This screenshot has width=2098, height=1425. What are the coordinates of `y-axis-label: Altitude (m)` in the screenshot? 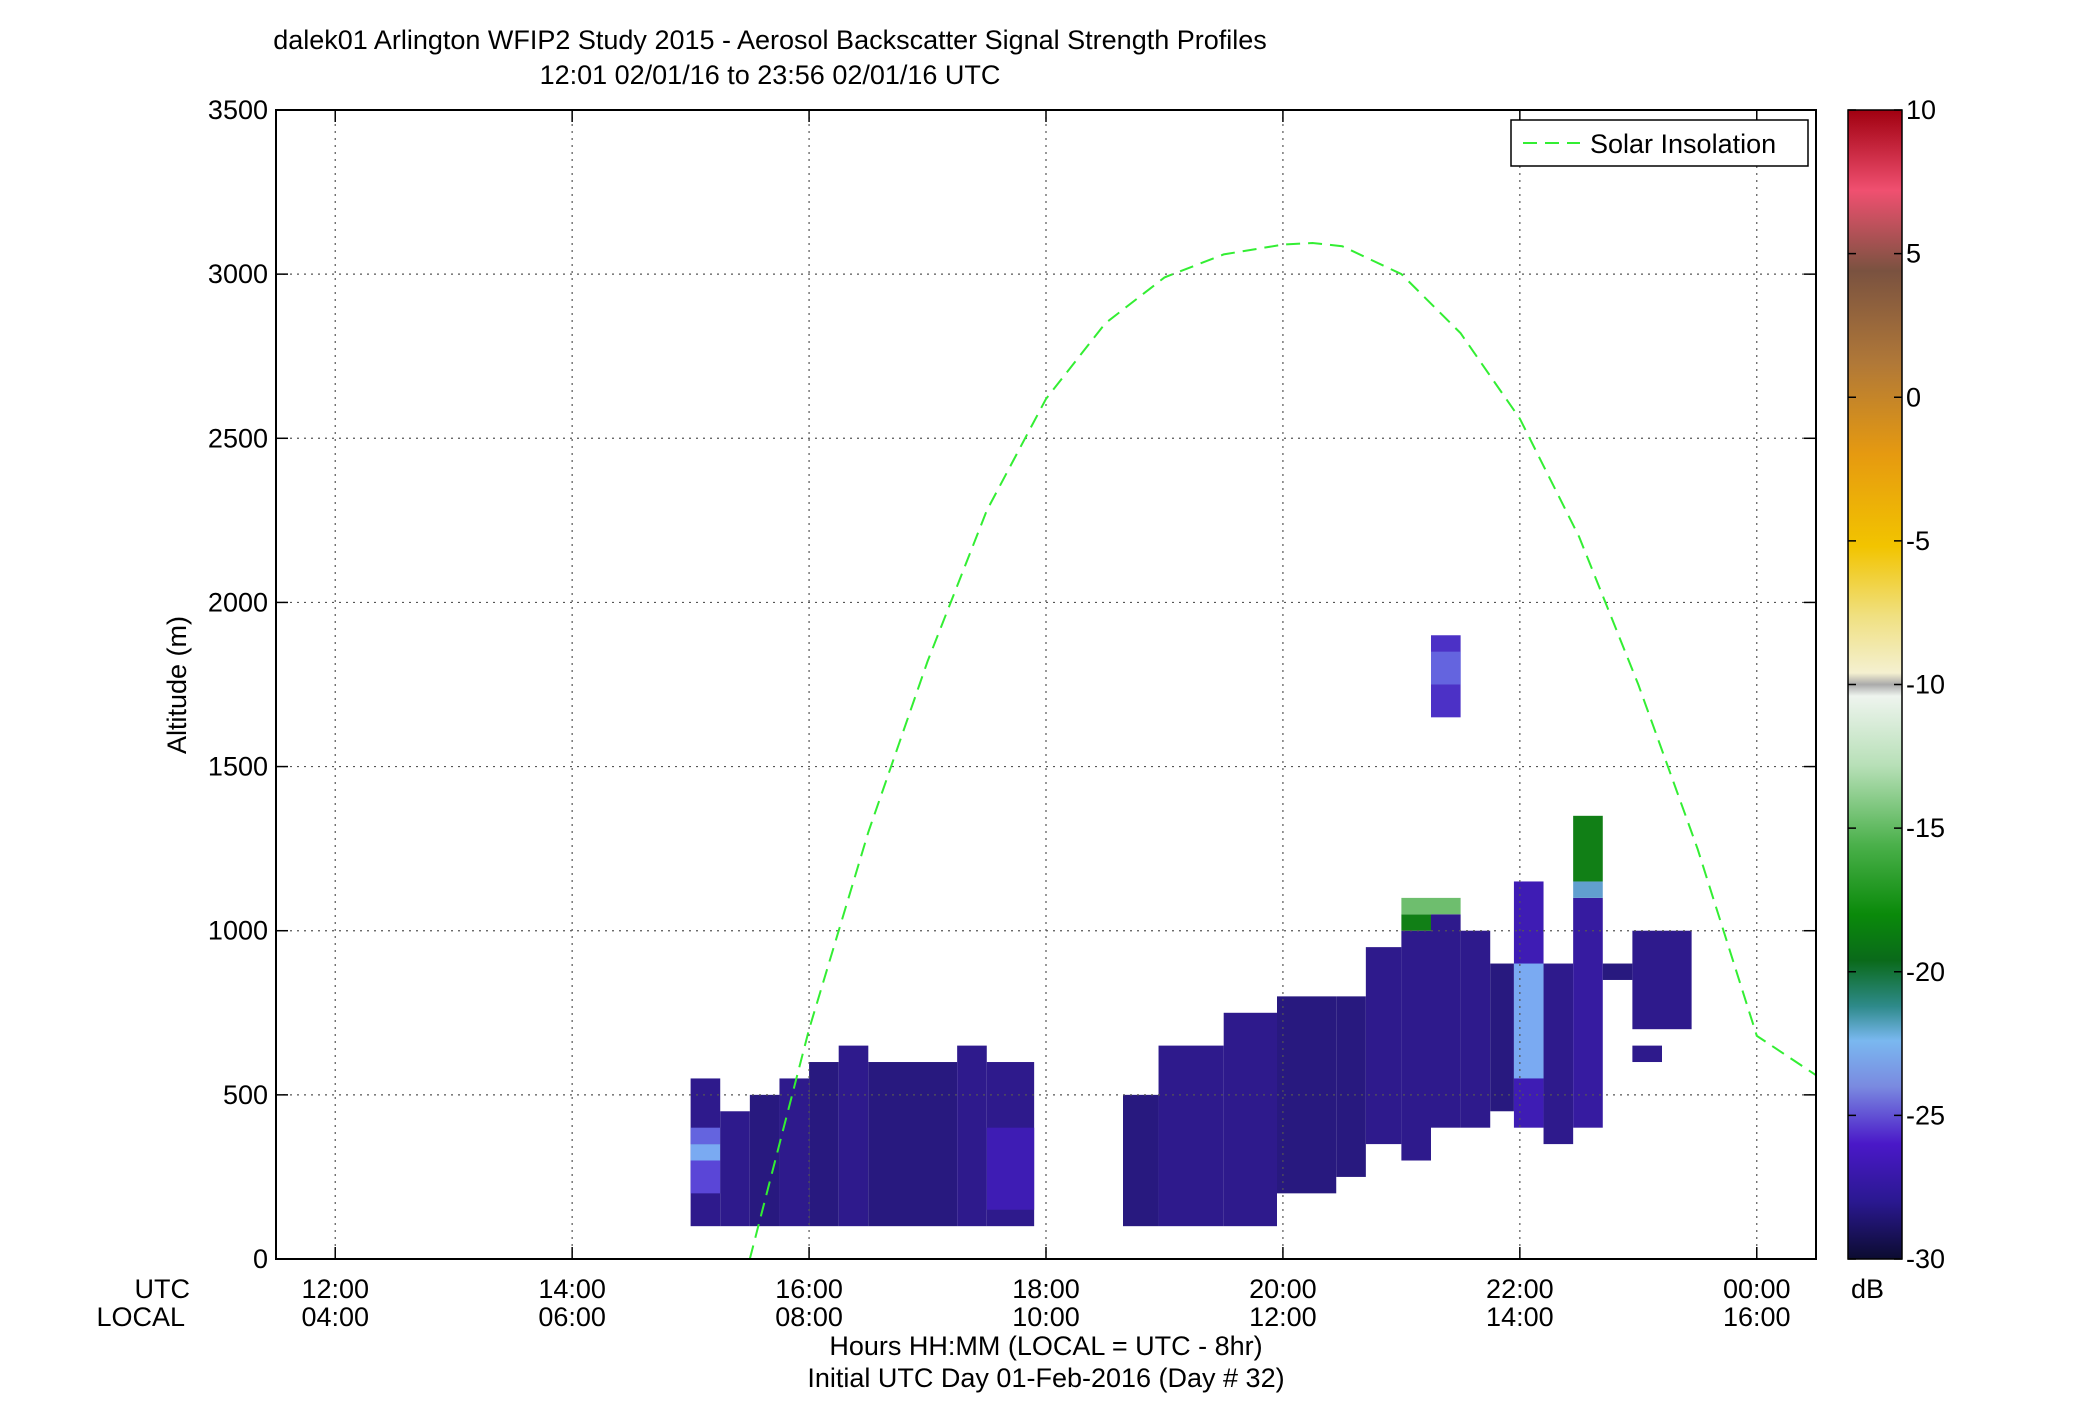 It's located at (177, 685).